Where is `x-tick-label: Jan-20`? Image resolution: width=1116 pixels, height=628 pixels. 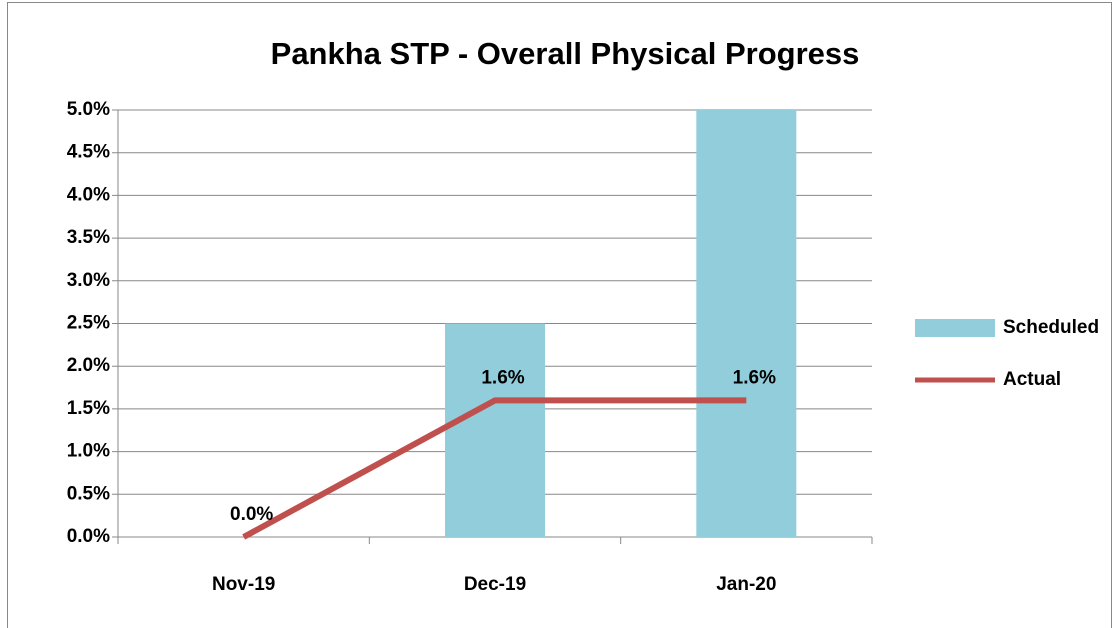
x-tick-label: Jan-20 is located at coordinates (746, 584).